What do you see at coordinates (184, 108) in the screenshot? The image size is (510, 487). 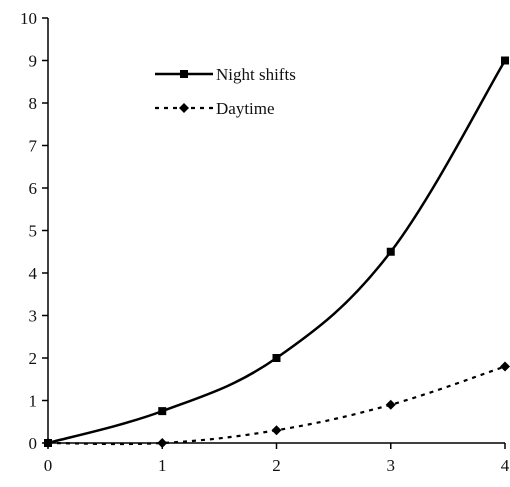 I see `legend-marker-diamond` at bounding box center [184, 108].